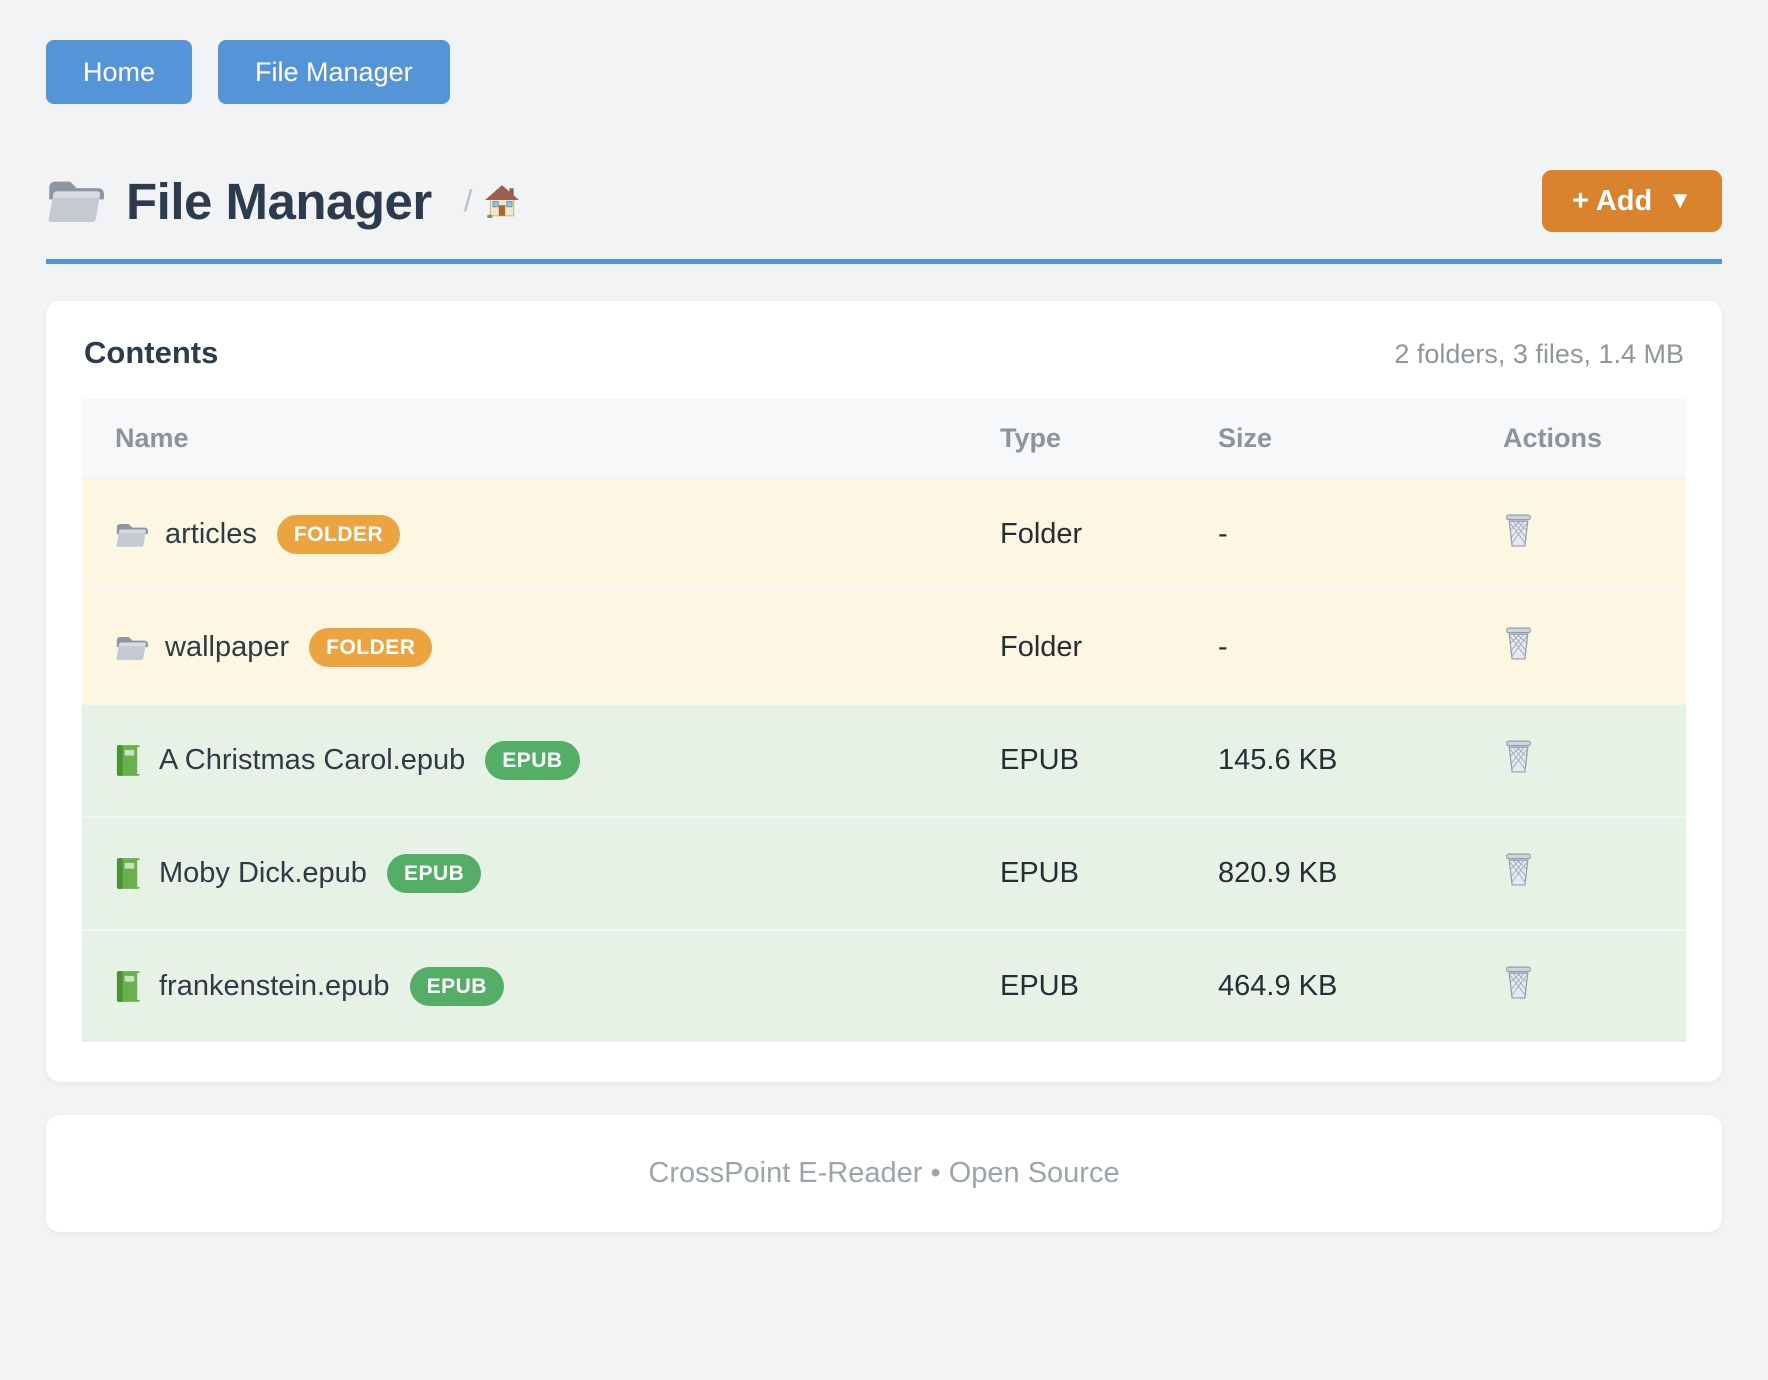 The width and height of the screenshot is (1768, 1380). I want to click on file-name-cell: articles FOLDER, so click(524, 534).